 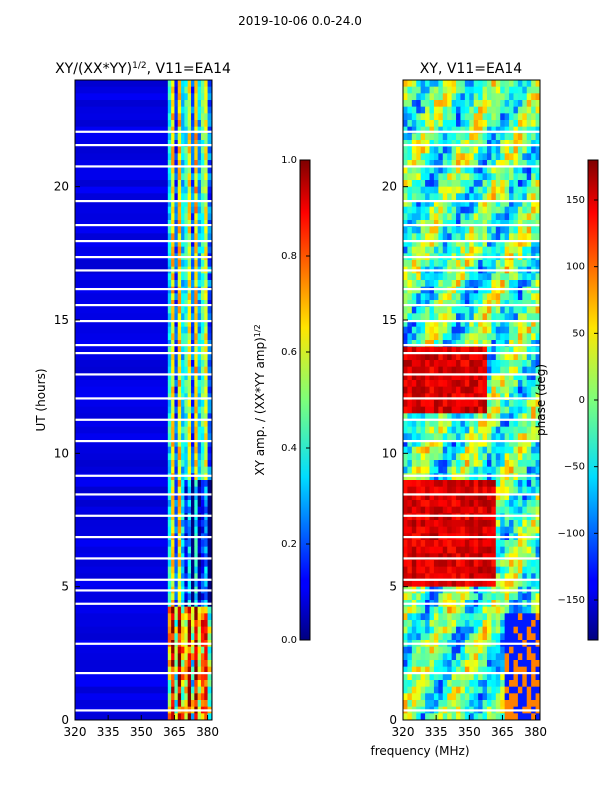 What do you see at coordinates (143, 69) in the screenshot?
I see `amplitude-title: XY/(XX*YY)1/2, V11=EA14` at bounding box center [143, 69].